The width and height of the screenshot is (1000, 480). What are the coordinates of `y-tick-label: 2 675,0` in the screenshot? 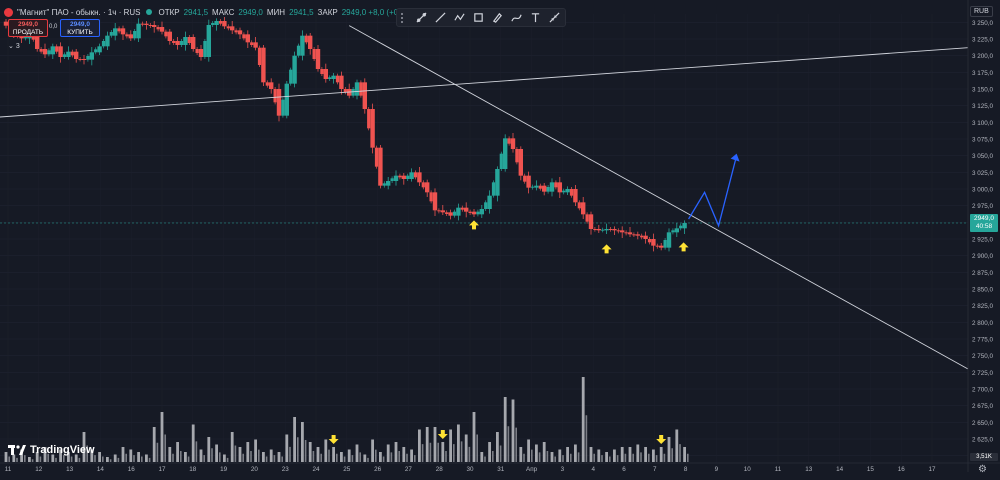 It's located at (983, 406).